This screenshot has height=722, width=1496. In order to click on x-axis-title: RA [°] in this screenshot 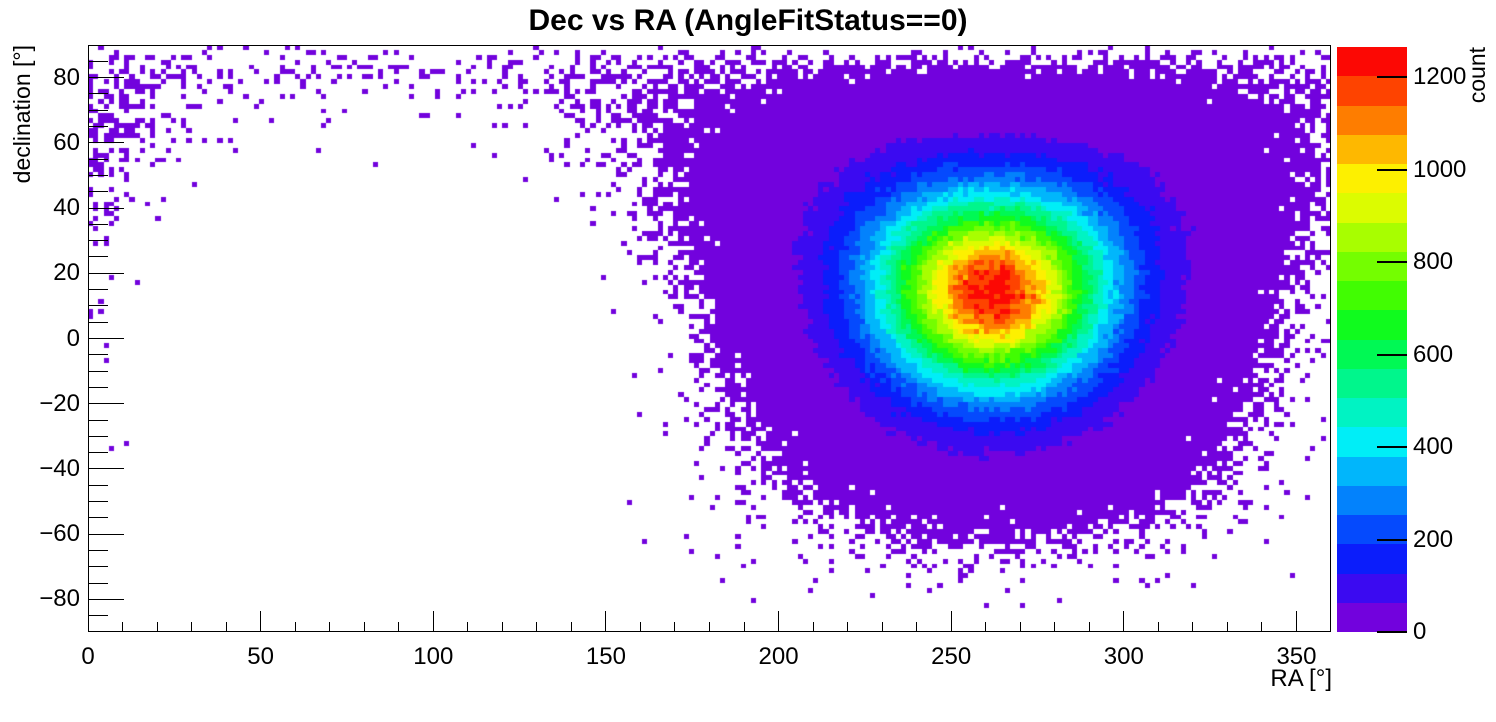, I will do `click(1301, 678)`.